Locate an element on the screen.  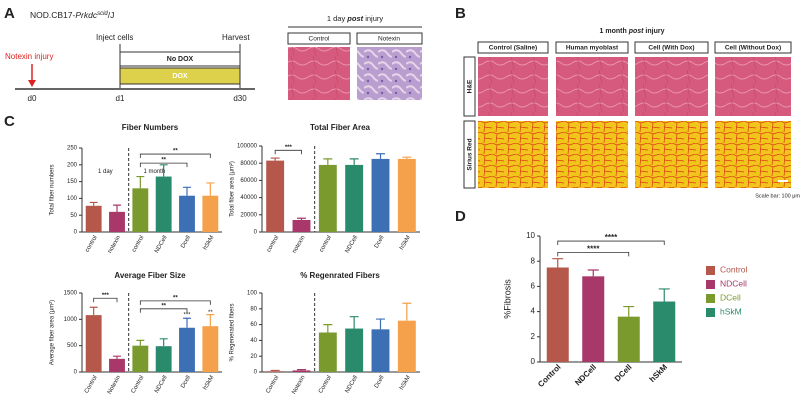
chart-title: Average Fiber Size is located at coordinates (150, 275).